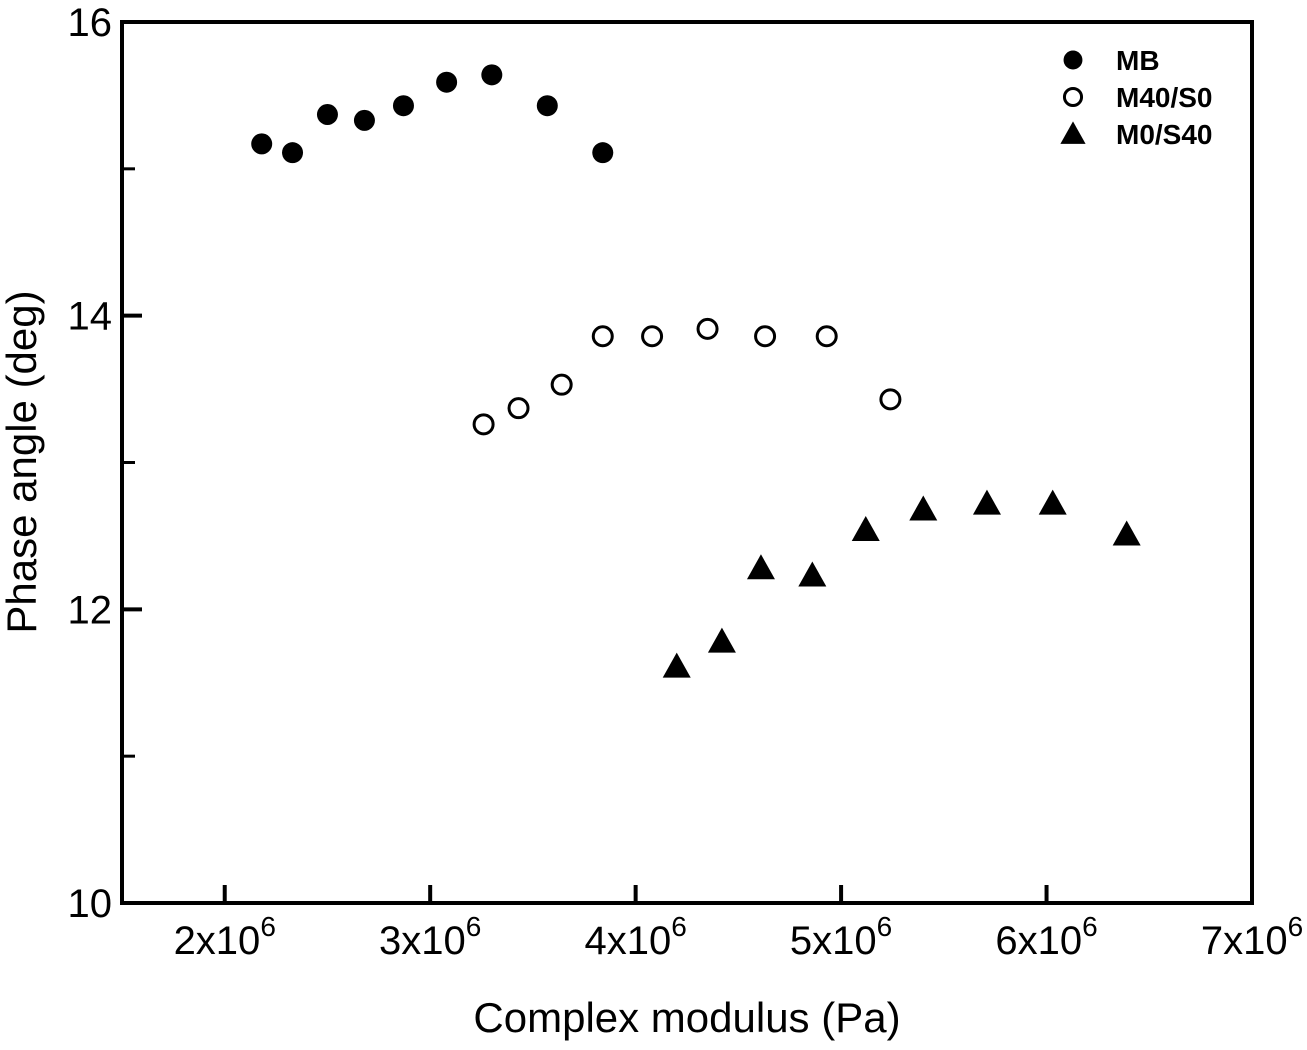 This screenshot has width=1307, height=1050. Describe the element at coordinates (1138, 60) in the screenshot. I see `legend-label: MB` at that location.